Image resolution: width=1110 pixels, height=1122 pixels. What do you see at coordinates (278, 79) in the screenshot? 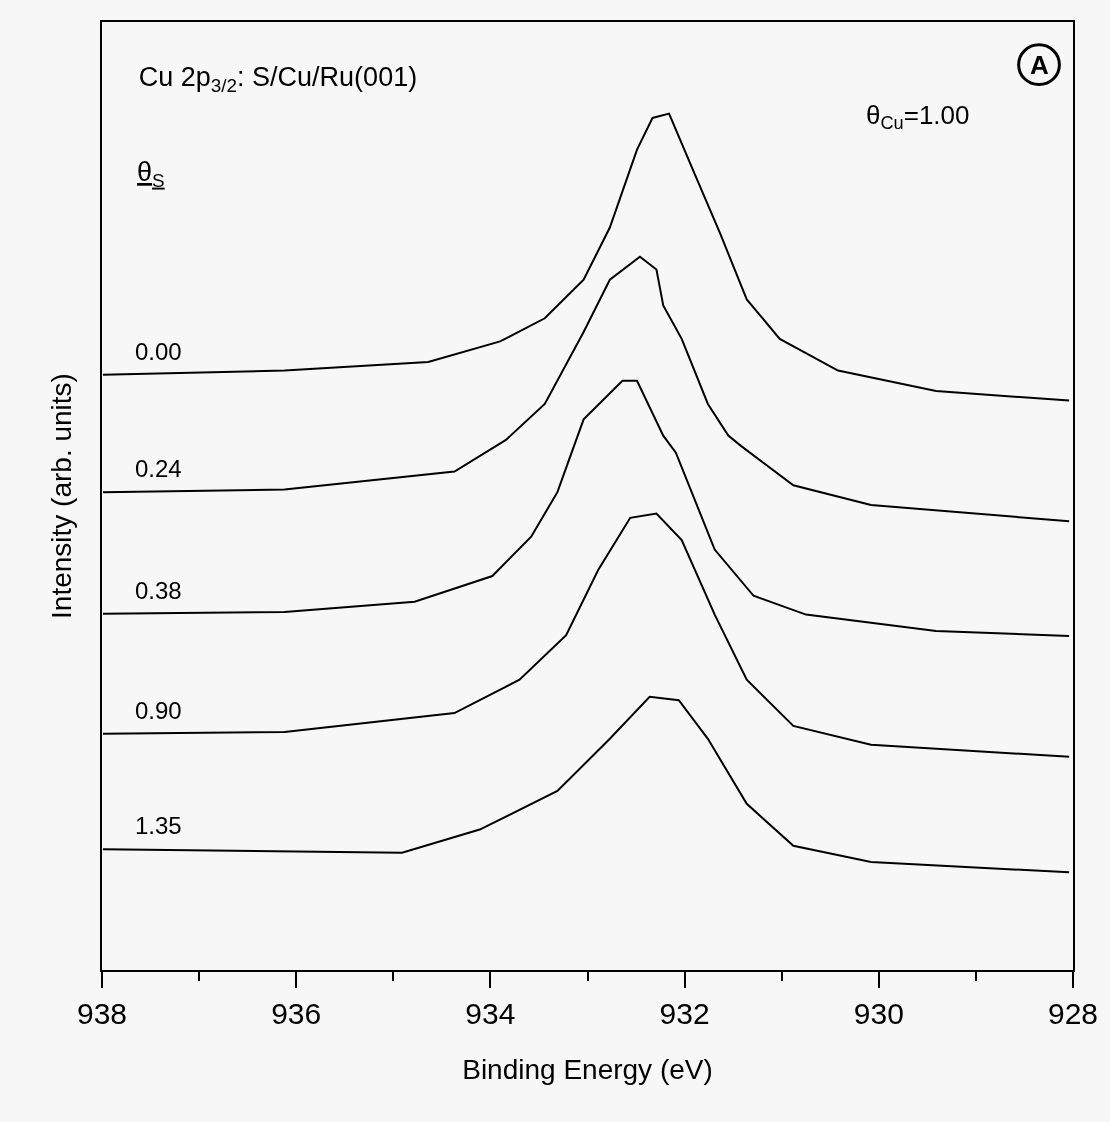
I see `chart-title: Cu 2p$_{3/2}$: S/Cu/Ru(001)` at bounding box center [278, 79].